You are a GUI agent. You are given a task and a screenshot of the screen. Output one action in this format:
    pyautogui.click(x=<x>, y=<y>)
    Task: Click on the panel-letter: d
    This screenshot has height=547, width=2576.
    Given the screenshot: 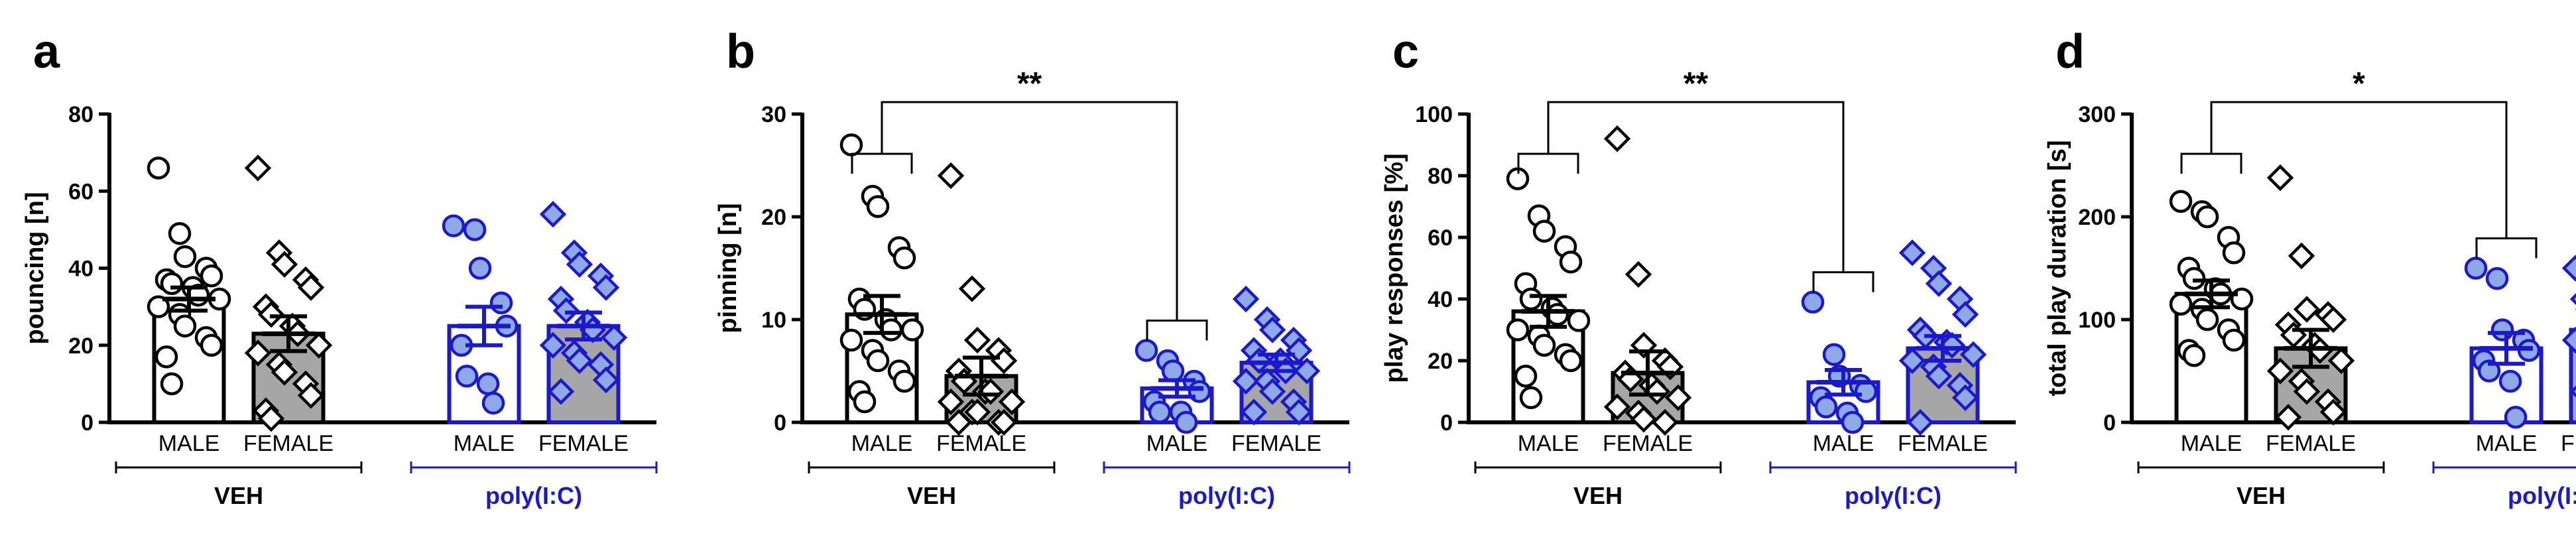 What is the action you would take?
    pyautogui.click(x=2070, y=52)
    